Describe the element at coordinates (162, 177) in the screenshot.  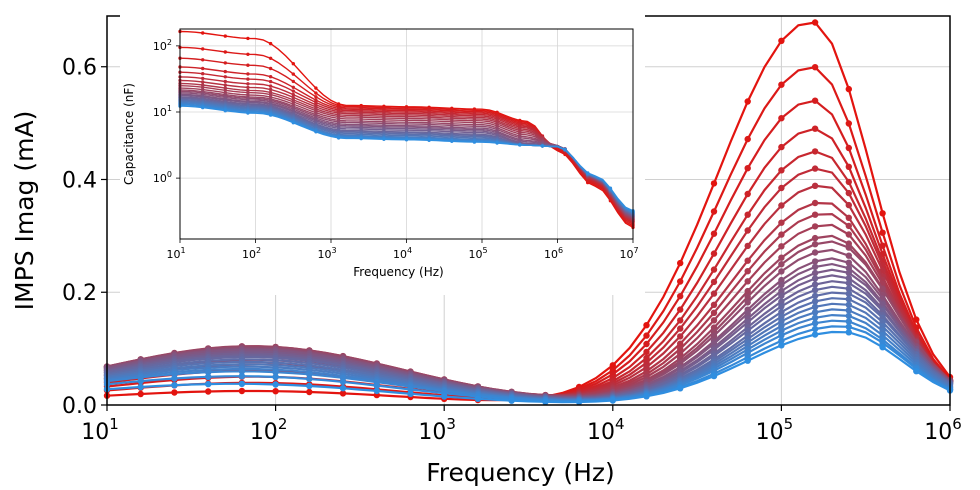
I see `inset-y-tick-label: 100` at that location.